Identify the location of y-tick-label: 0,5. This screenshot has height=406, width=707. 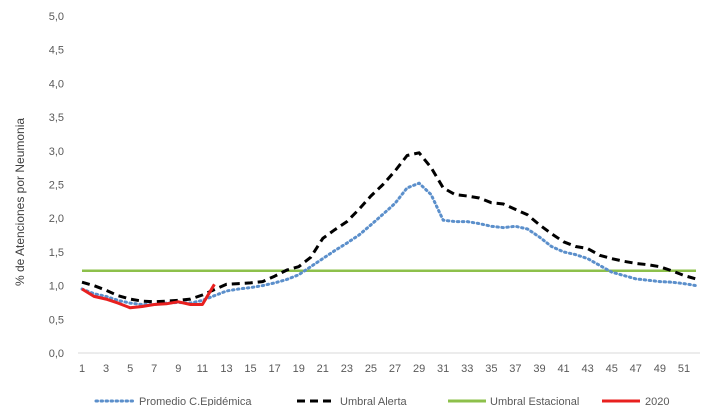
(56, 320).